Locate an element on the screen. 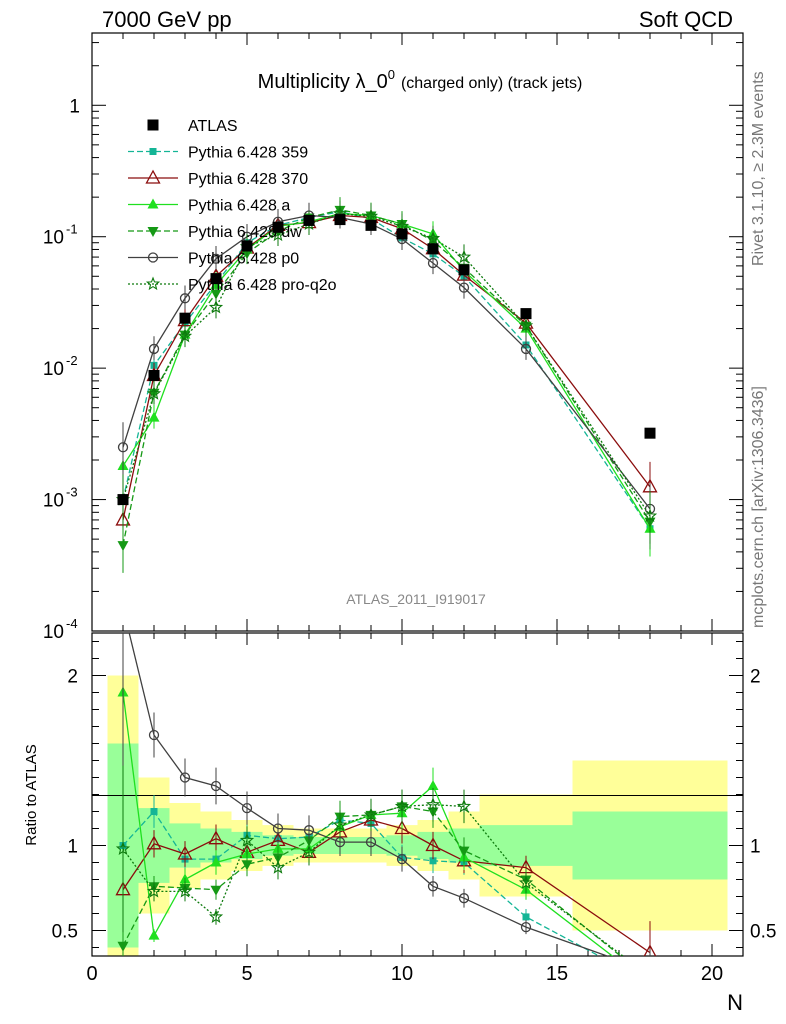 The width and height of the screenshot is (786, 1024). legend-entry-2: Pythia 6.428 370 is located at coordinates (218, 178).